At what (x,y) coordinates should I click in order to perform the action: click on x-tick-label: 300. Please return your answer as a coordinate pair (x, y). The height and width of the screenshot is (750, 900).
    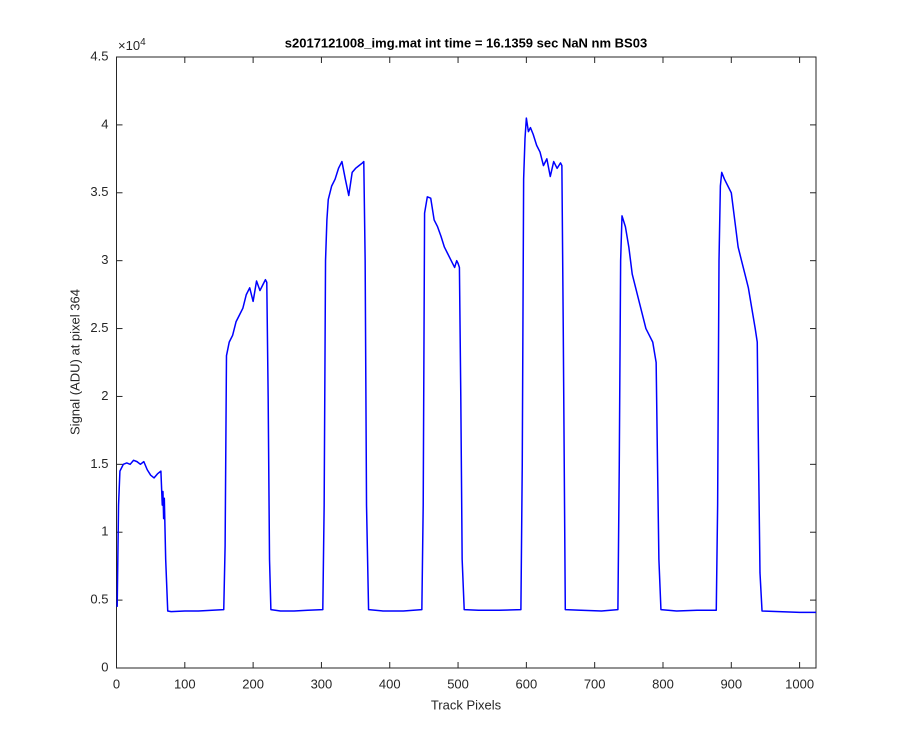
    Looking at the image, I should click on (322, 683).